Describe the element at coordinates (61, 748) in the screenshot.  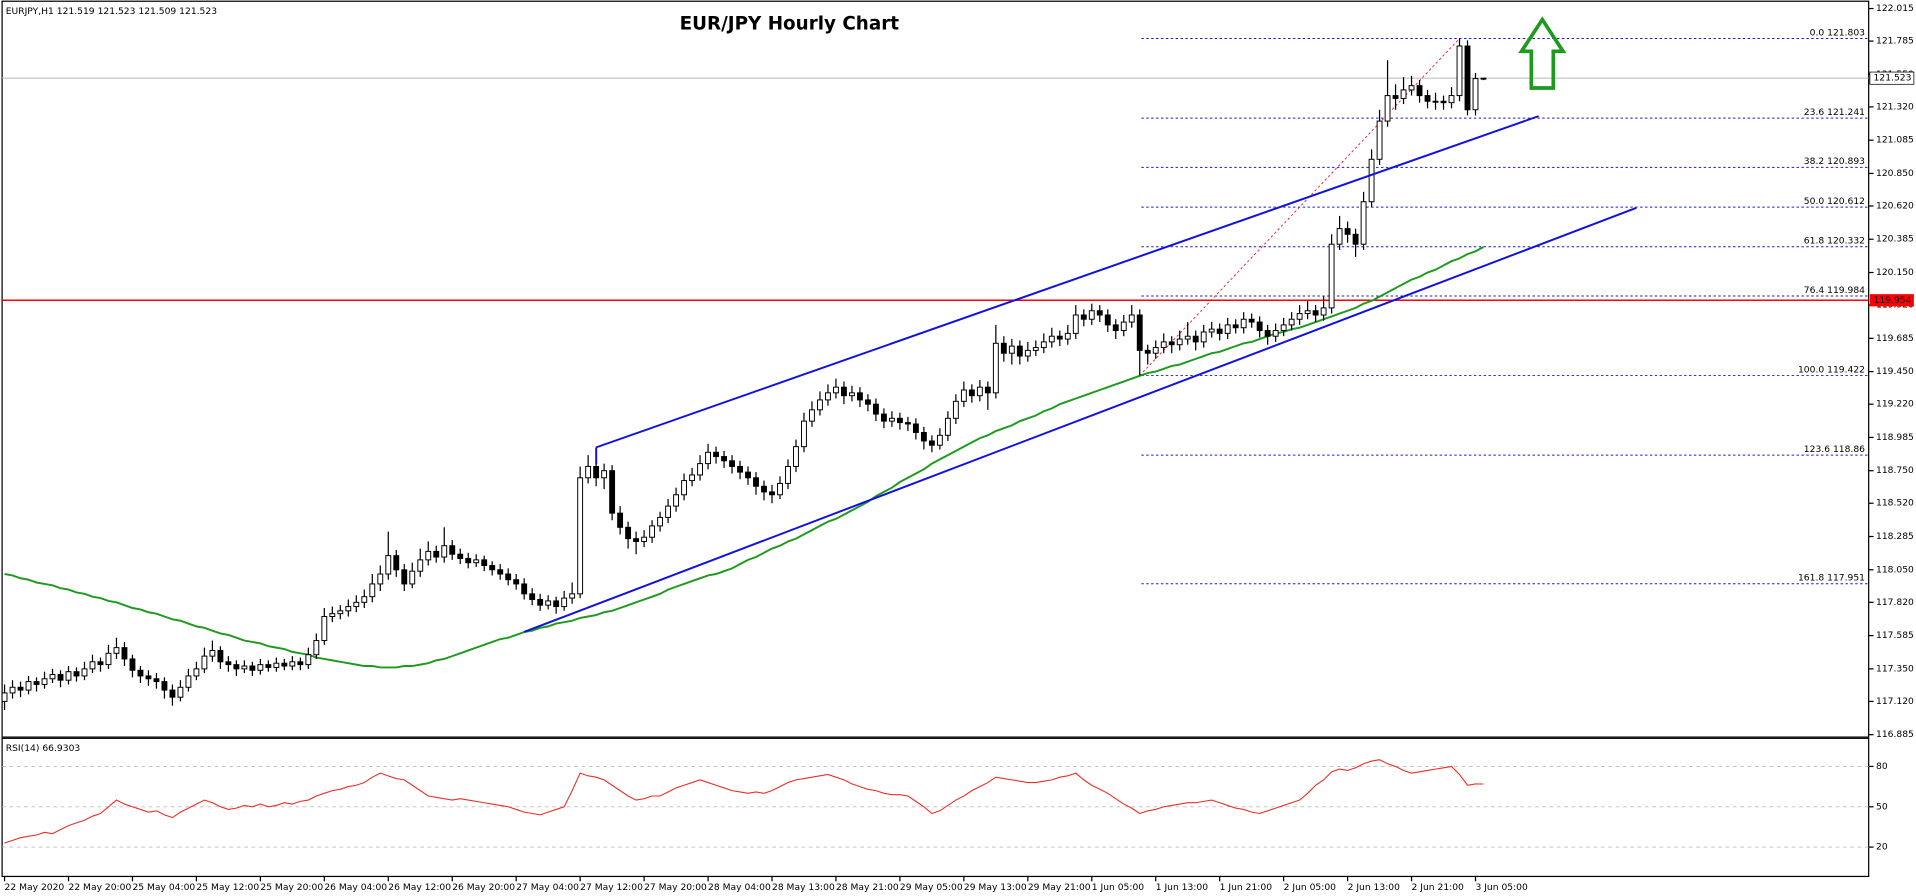
I see `indicator-last: 66.9303` at that location.